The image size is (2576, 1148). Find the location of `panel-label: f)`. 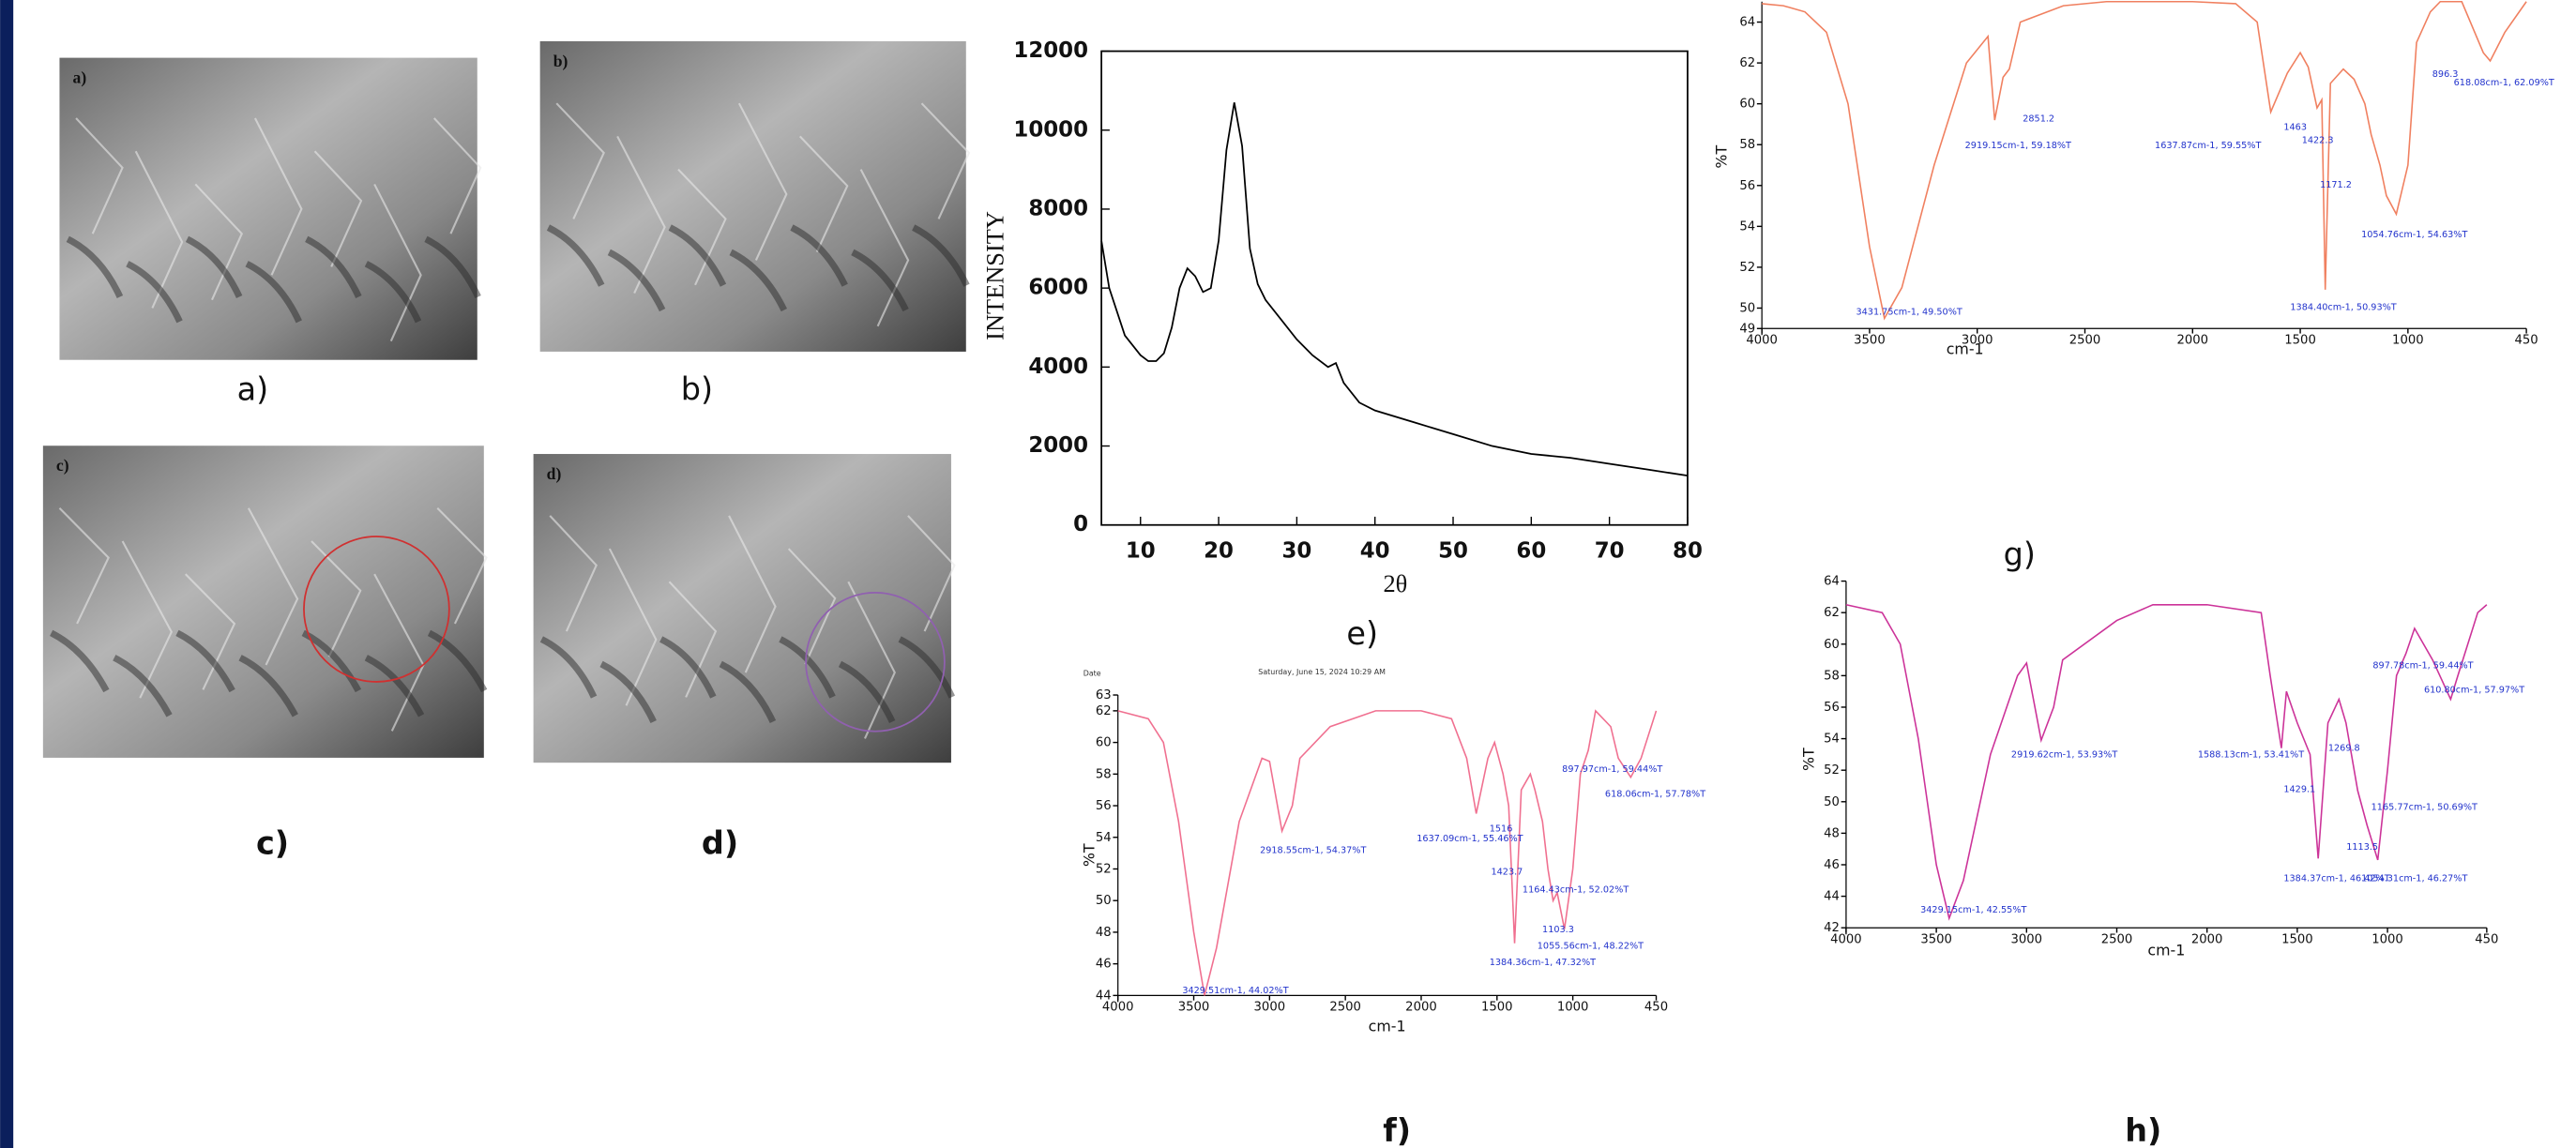

panel-label: f) is located at coordinates (1397, 1130).